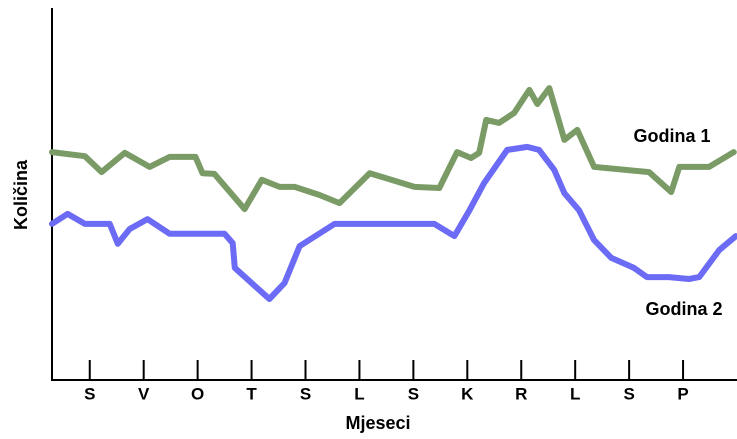  Describe the element at coordinates (197, 393) in the screenshot. I see `x-tick-label: O` at that location.